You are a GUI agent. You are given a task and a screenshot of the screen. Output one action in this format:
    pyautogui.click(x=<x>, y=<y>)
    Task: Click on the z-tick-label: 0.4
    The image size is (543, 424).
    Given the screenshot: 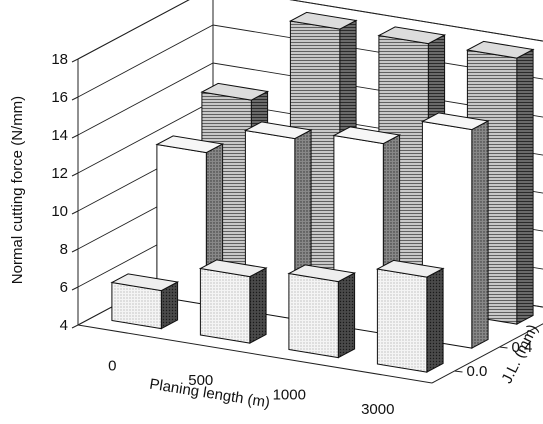 What is the action you would take?
    pyautogui.click(x=522, y=347)
    